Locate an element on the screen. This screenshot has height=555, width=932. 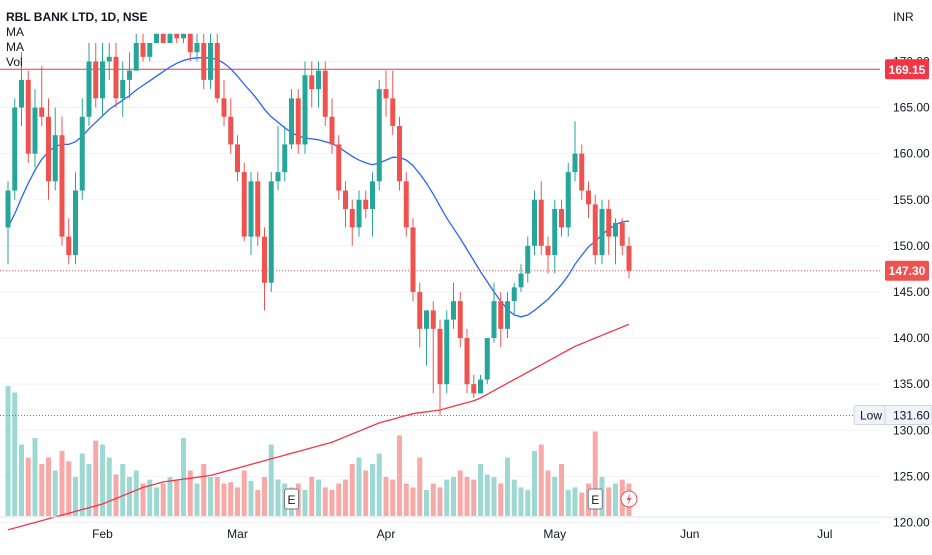
y-tick-label: 145.00 is located at coordinates (911, 292).